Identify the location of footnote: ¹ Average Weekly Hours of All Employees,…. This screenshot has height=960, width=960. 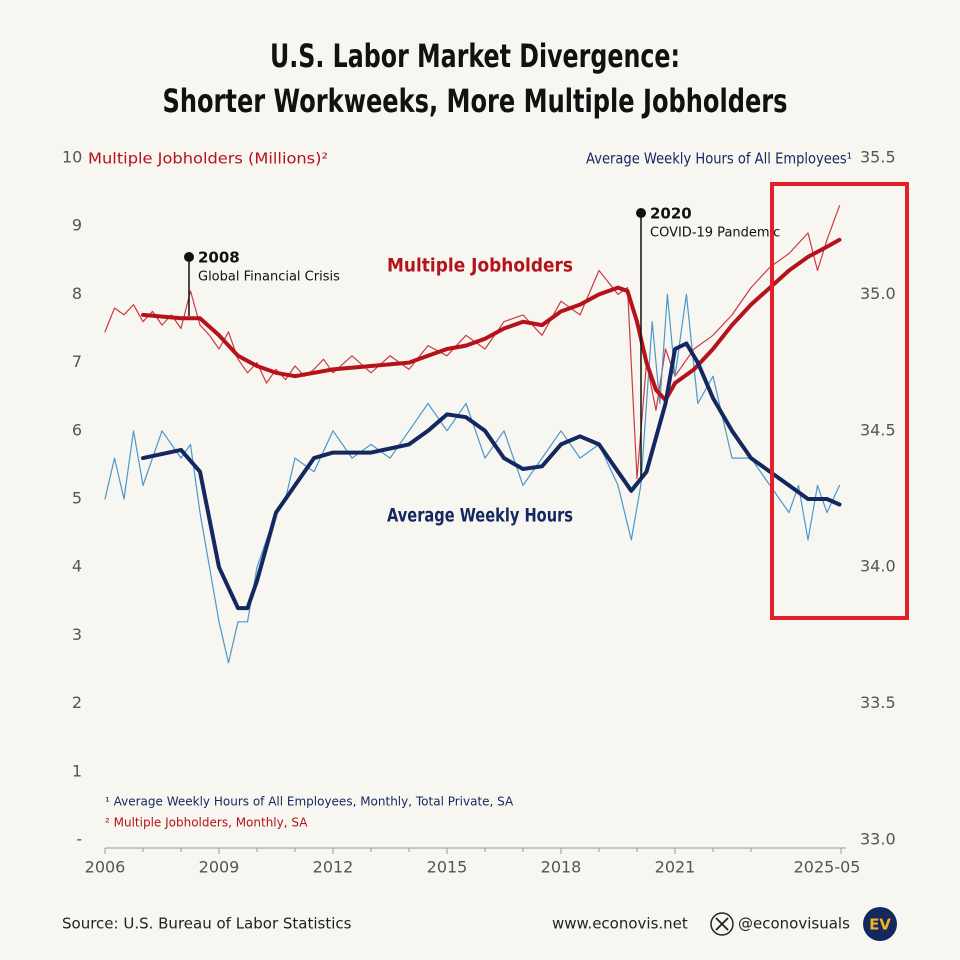
(309, 802).